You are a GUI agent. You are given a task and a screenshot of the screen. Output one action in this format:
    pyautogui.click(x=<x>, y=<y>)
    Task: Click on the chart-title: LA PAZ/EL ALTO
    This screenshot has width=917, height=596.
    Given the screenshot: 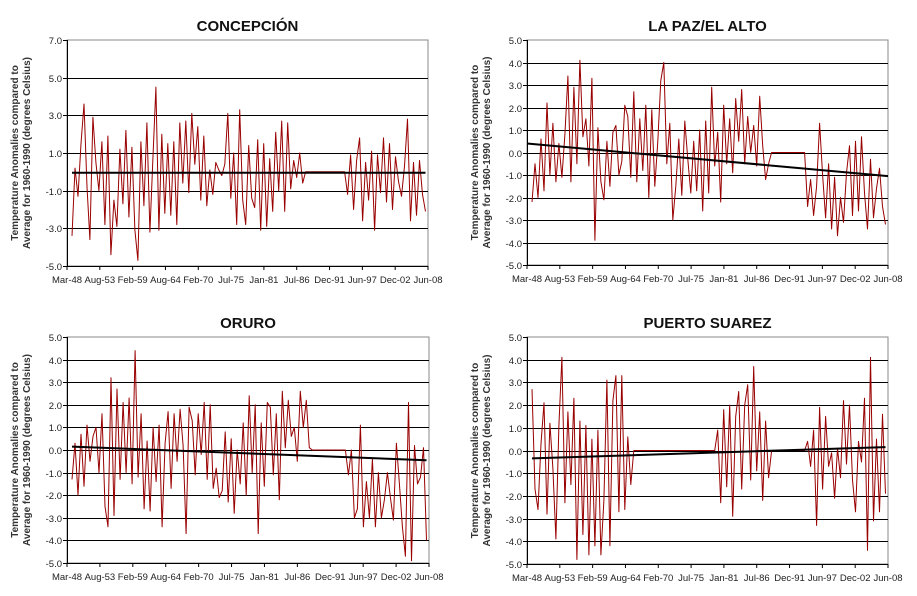 What is the action you would take?
    pyautogui.click(x=707, y=26)
    